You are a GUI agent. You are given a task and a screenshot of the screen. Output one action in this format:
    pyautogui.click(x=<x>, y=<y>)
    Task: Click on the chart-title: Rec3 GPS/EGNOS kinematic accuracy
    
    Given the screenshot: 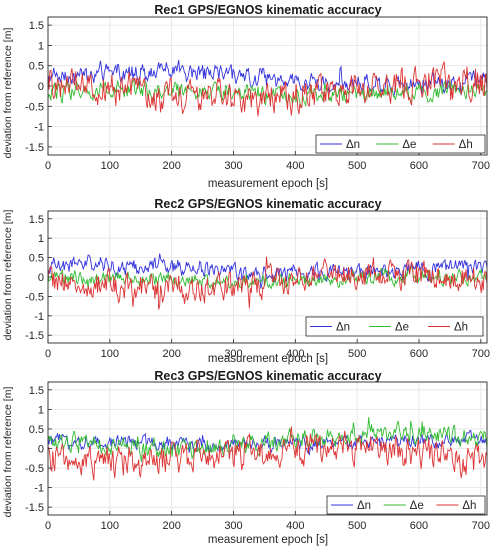 What is the action you would take?
    pyautogui.click(x=267, y=376)
    